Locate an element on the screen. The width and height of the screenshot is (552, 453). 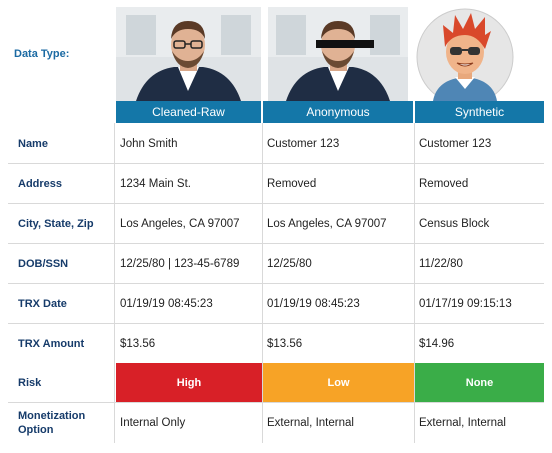
cell-trx-date-cleaned-raw: 01/19/19 08:45:23 is located at coordinates (166, 303).